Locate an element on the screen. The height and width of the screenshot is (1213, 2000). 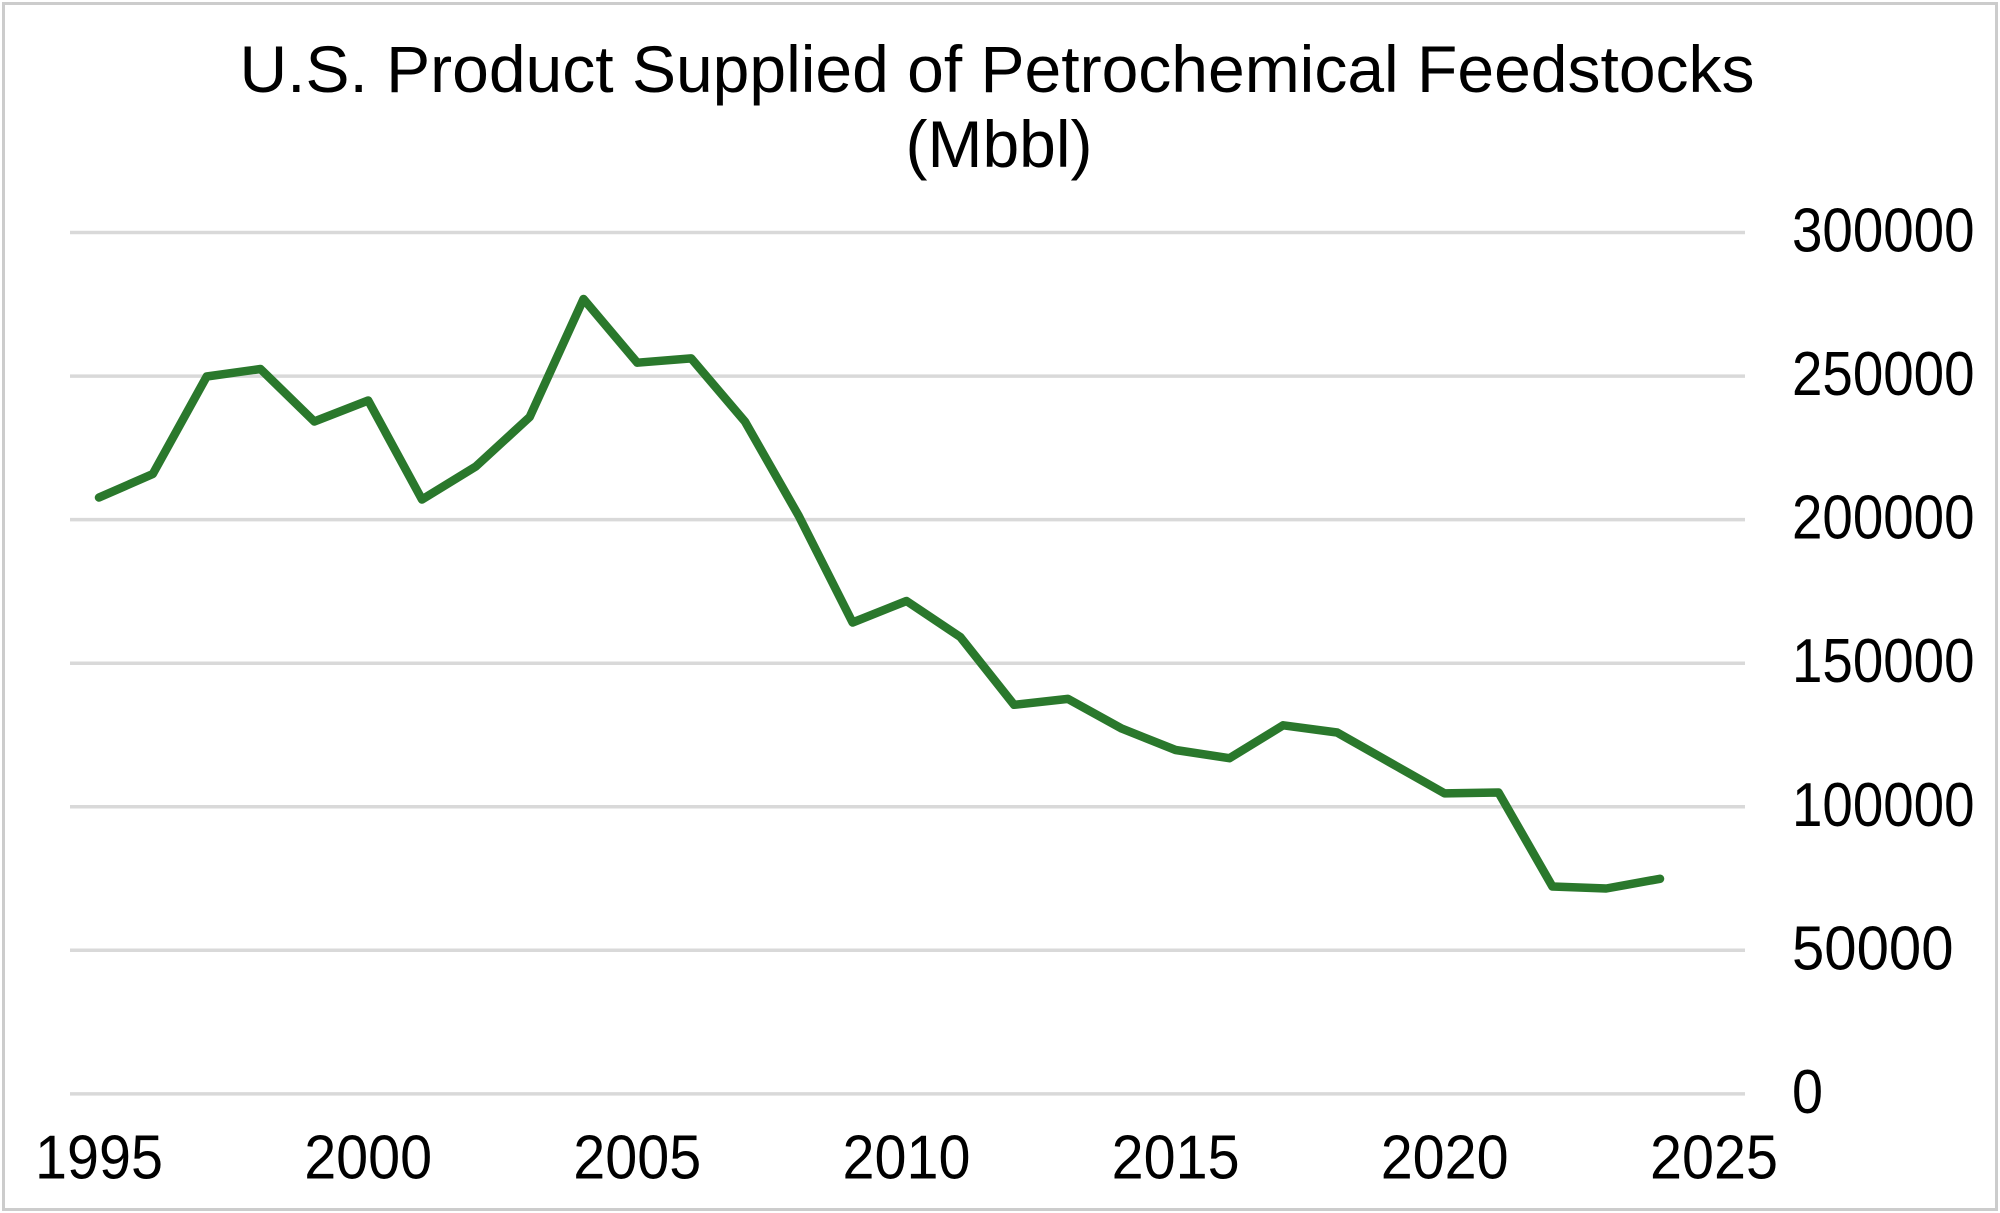
svg-text: 2025 is located at coordinates (1714, 1158).